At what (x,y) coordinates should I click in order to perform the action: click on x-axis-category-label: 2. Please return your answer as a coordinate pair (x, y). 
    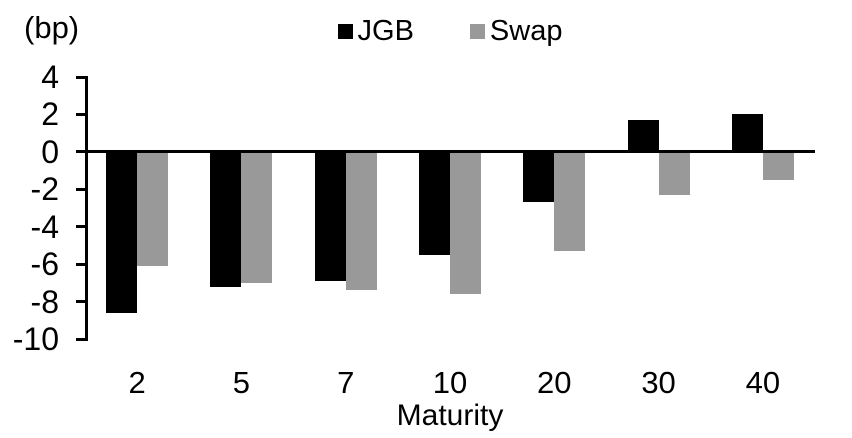
    Looking at the image, I should click on (137, 382).